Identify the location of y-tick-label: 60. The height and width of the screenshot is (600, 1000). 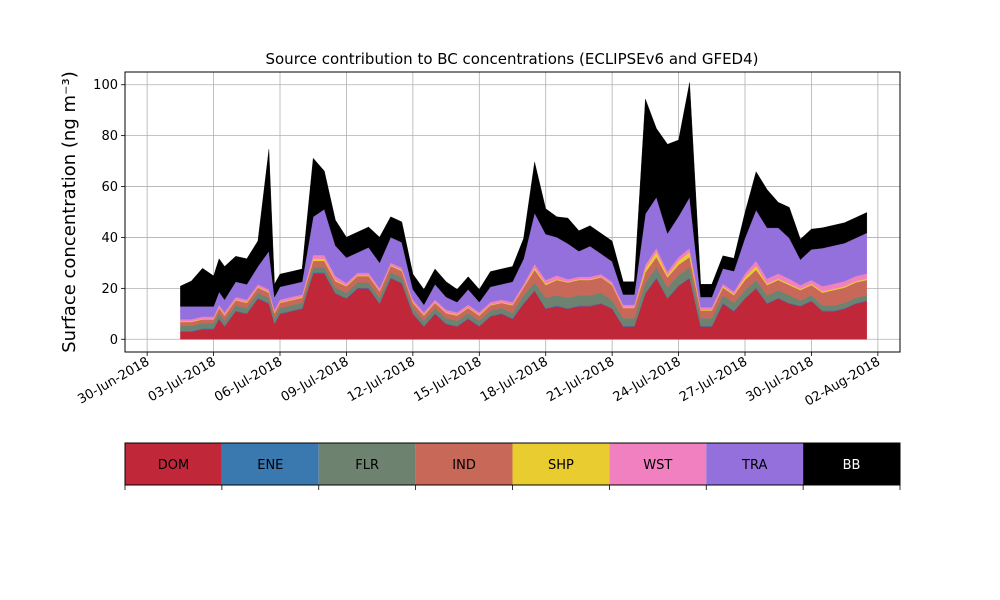
(109, 187).